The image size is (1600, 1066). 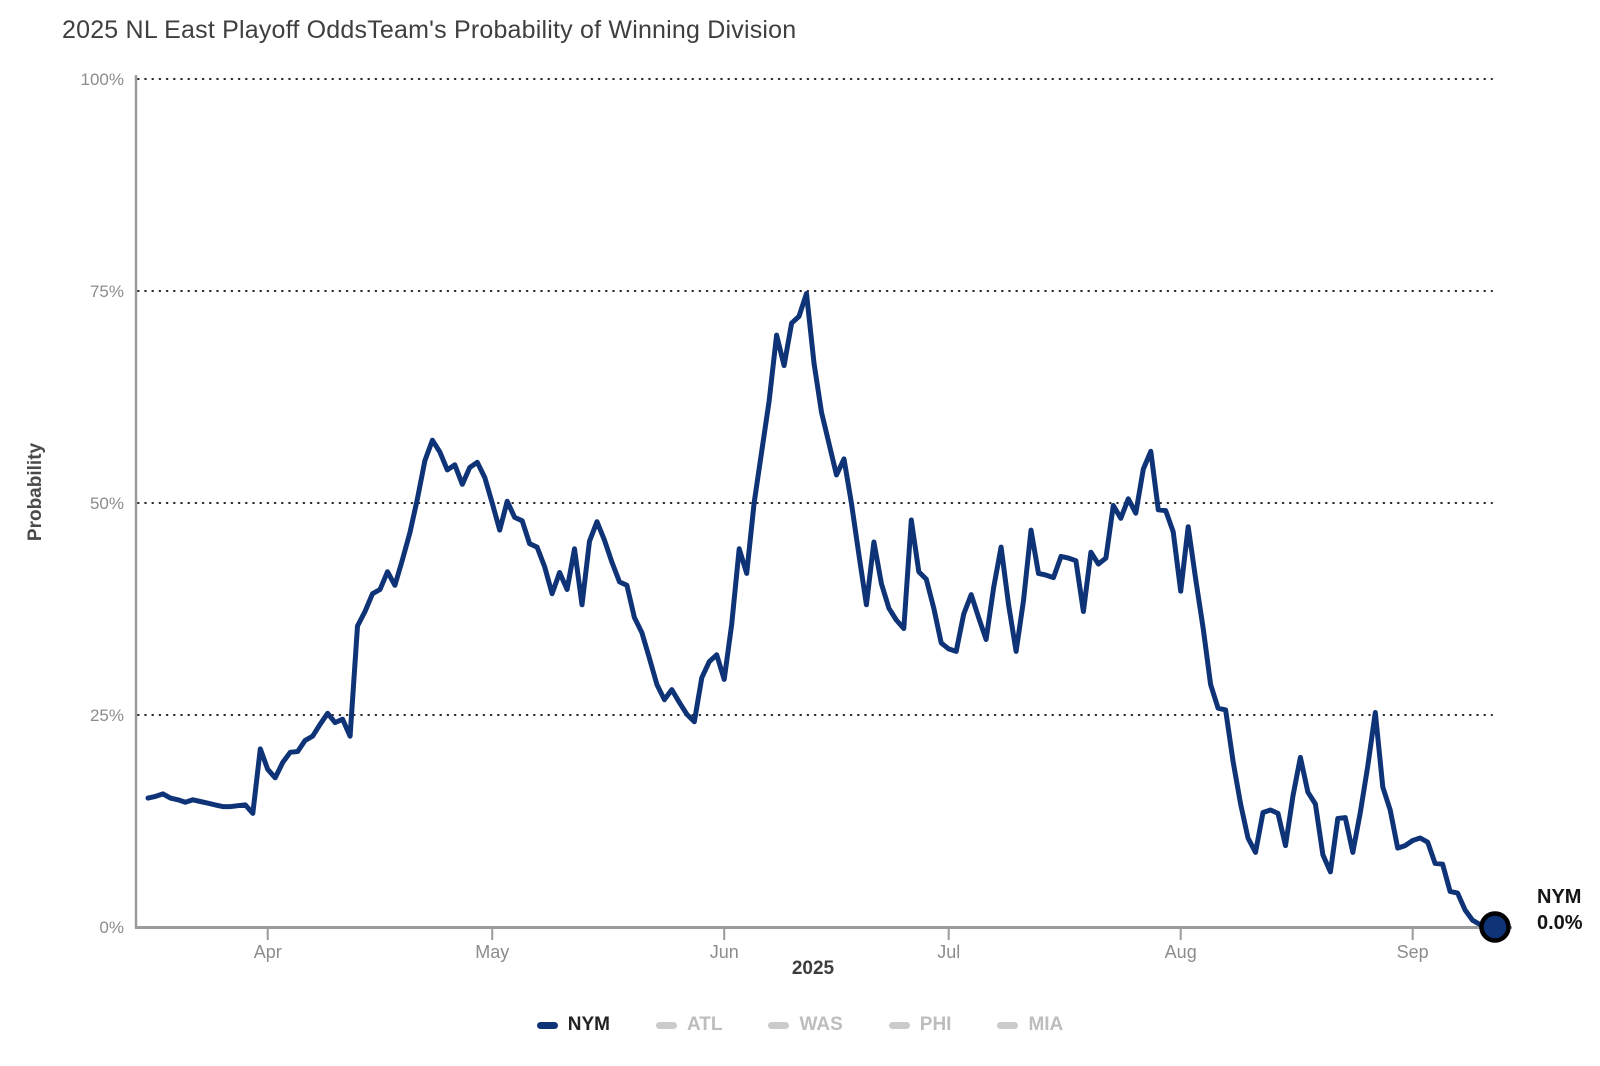 I want to click on legend-item-phi: PHI, so click(x=920, y=1025).